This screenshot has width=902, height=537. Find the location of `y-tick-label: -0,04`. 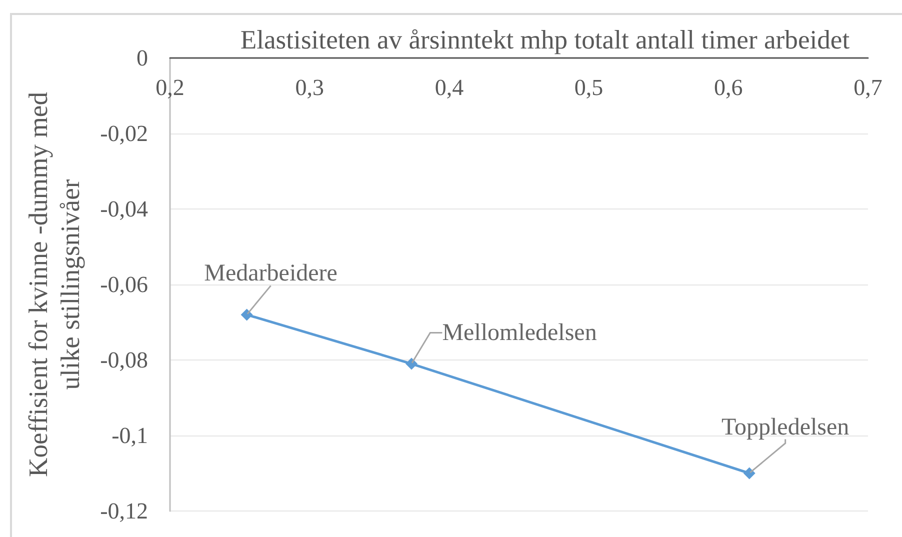

y-tick-label: -0,04 is located at coordinates (124, 209).